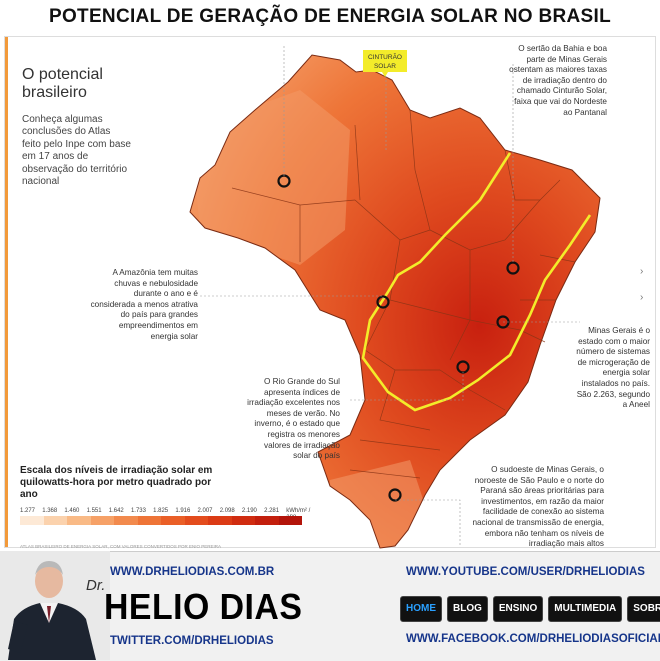  What do you see at coordinates (96, 585) in the screenshot?
I see `brand-dr: Dr.` at bounding box center [96, 585].